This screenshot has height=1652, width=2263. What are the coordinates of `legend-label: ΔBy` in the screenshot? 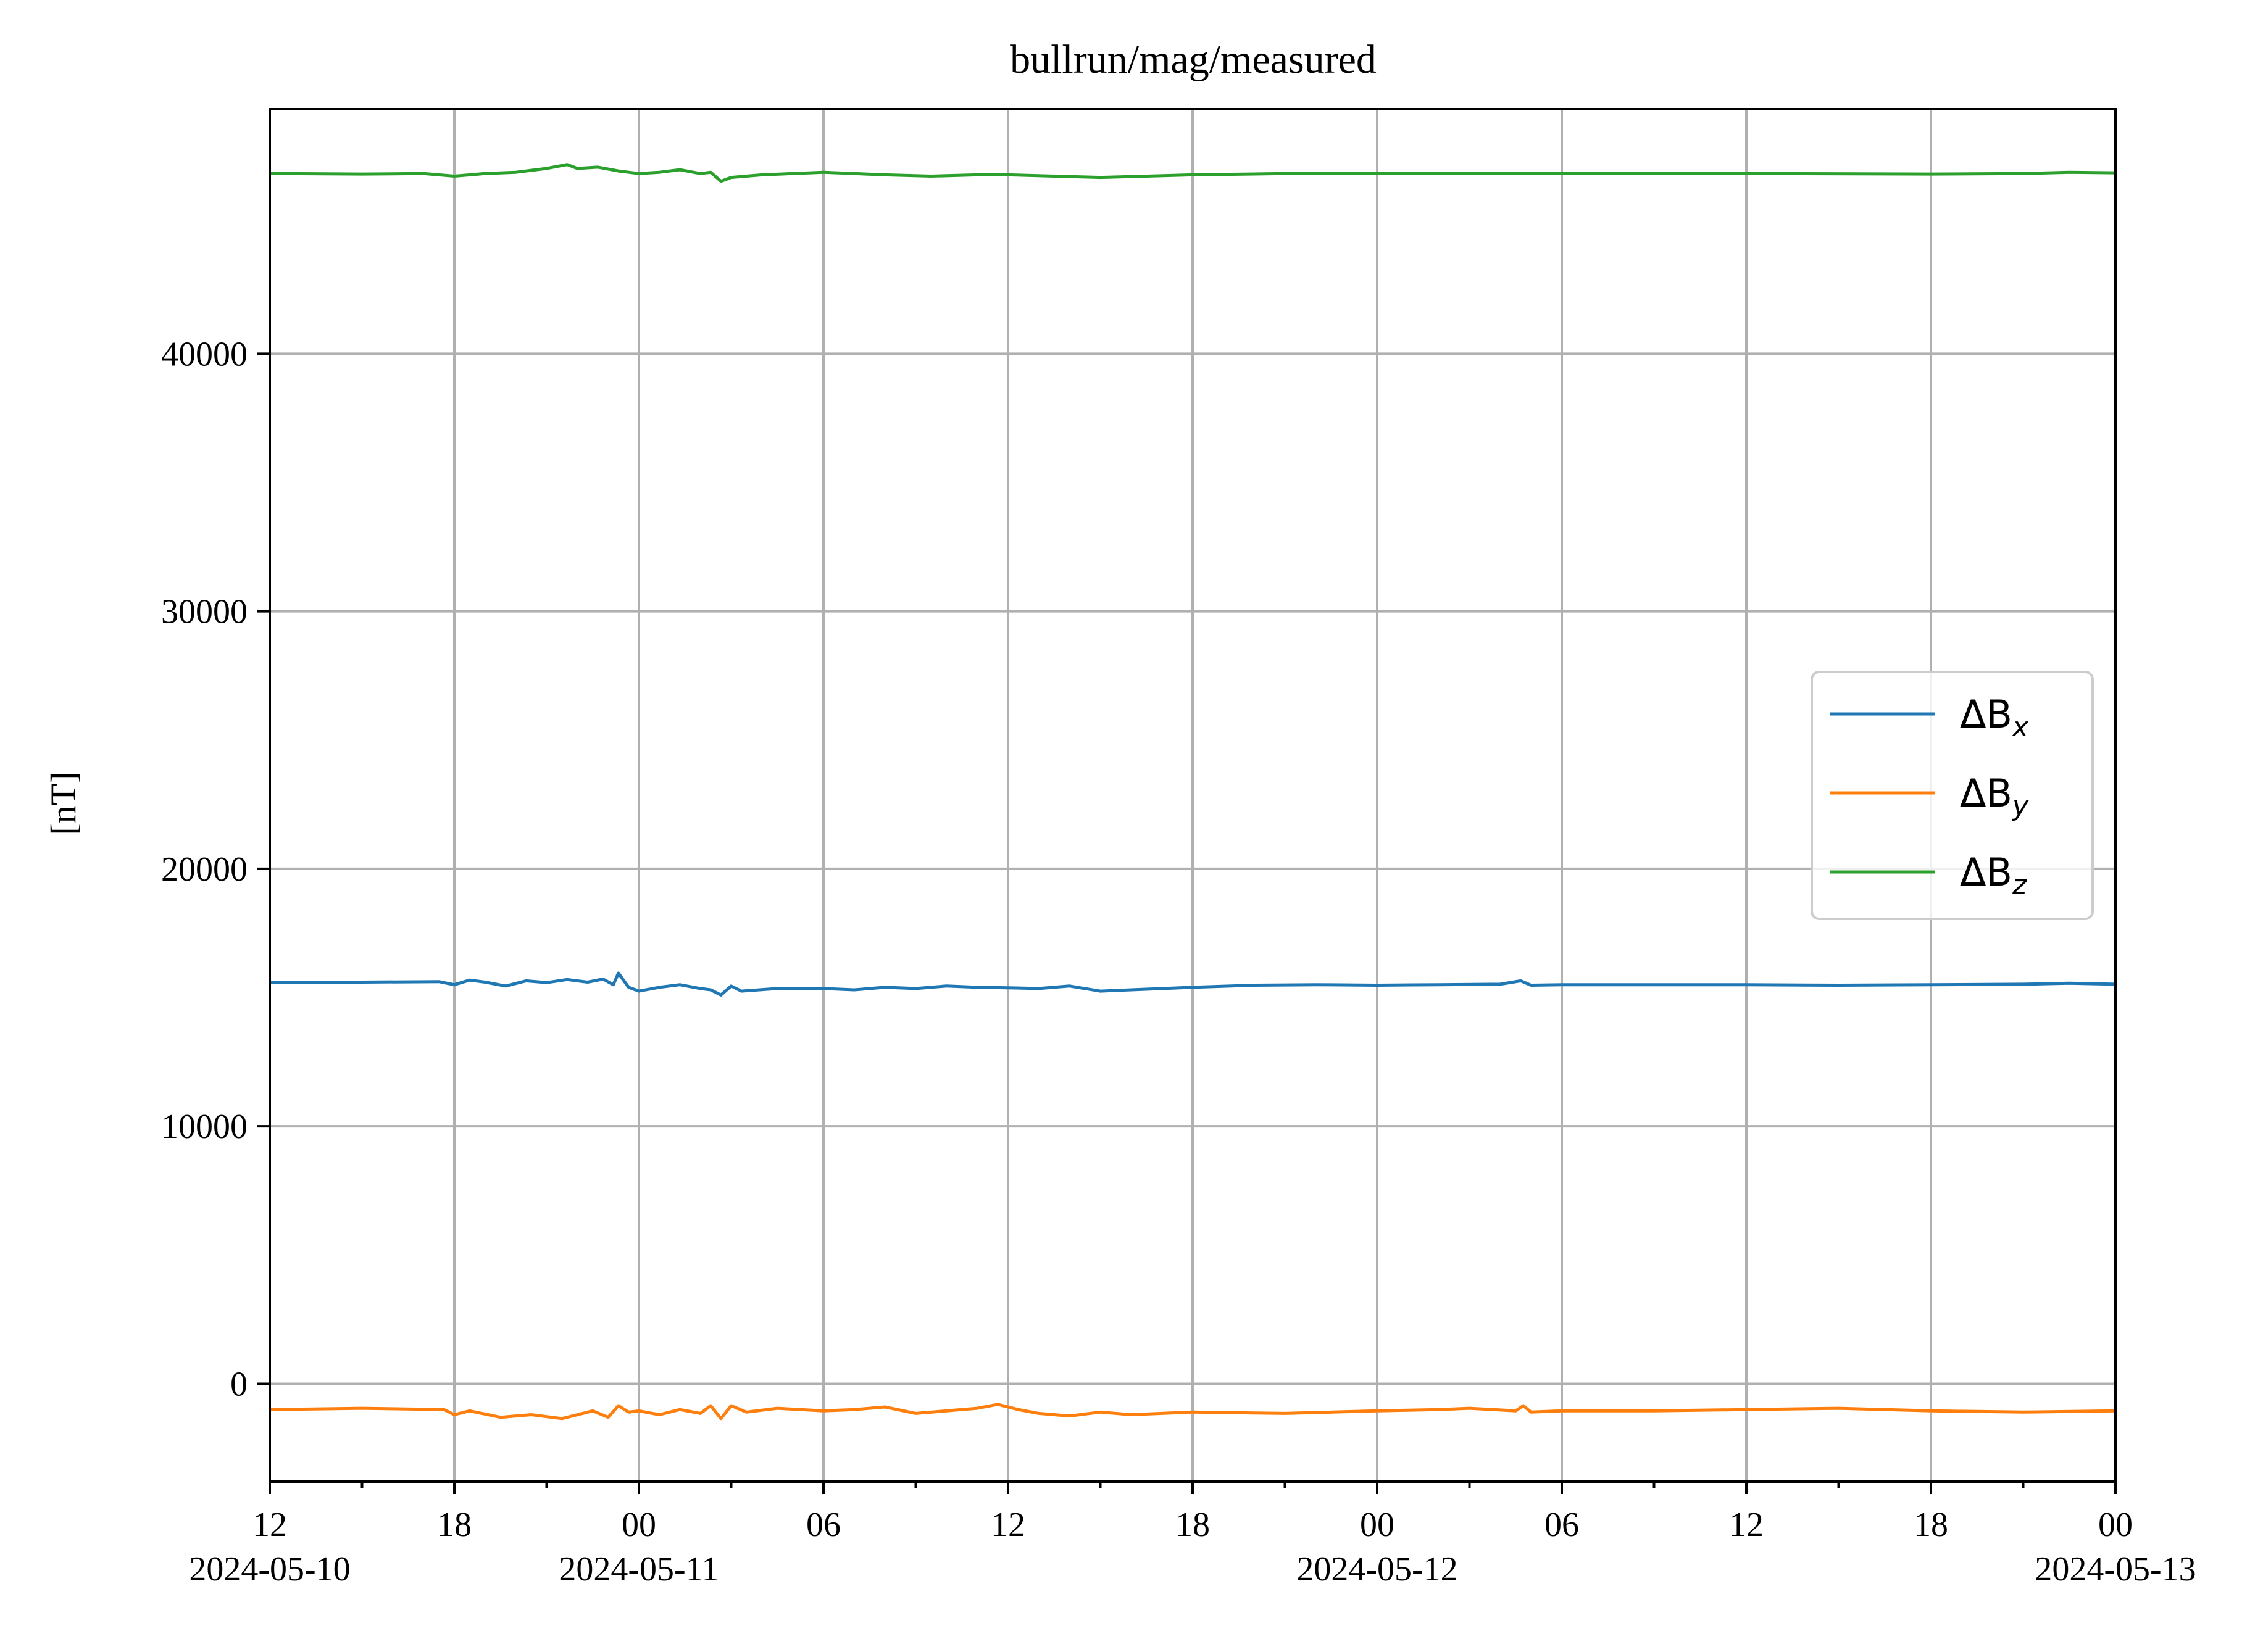 It's located at (1994, 796).